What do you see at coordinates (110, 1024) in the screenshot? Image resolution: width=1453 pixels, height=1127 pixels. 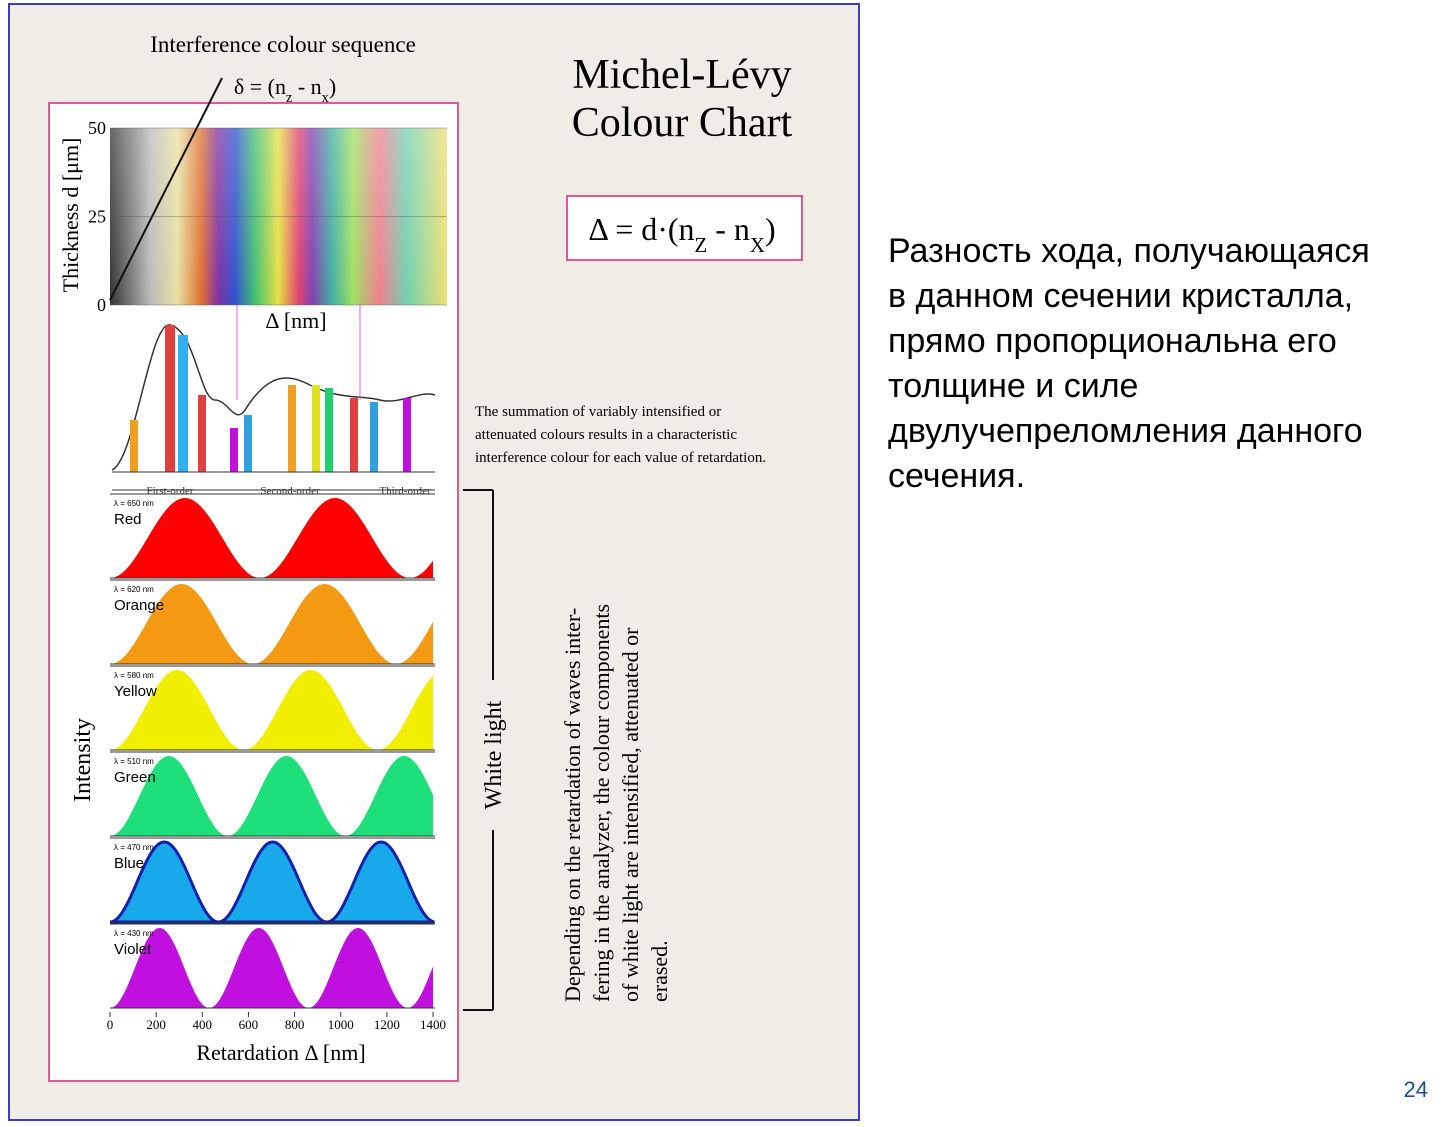 I see `x-tick-label: 0` at bounding box center [110, 1024].